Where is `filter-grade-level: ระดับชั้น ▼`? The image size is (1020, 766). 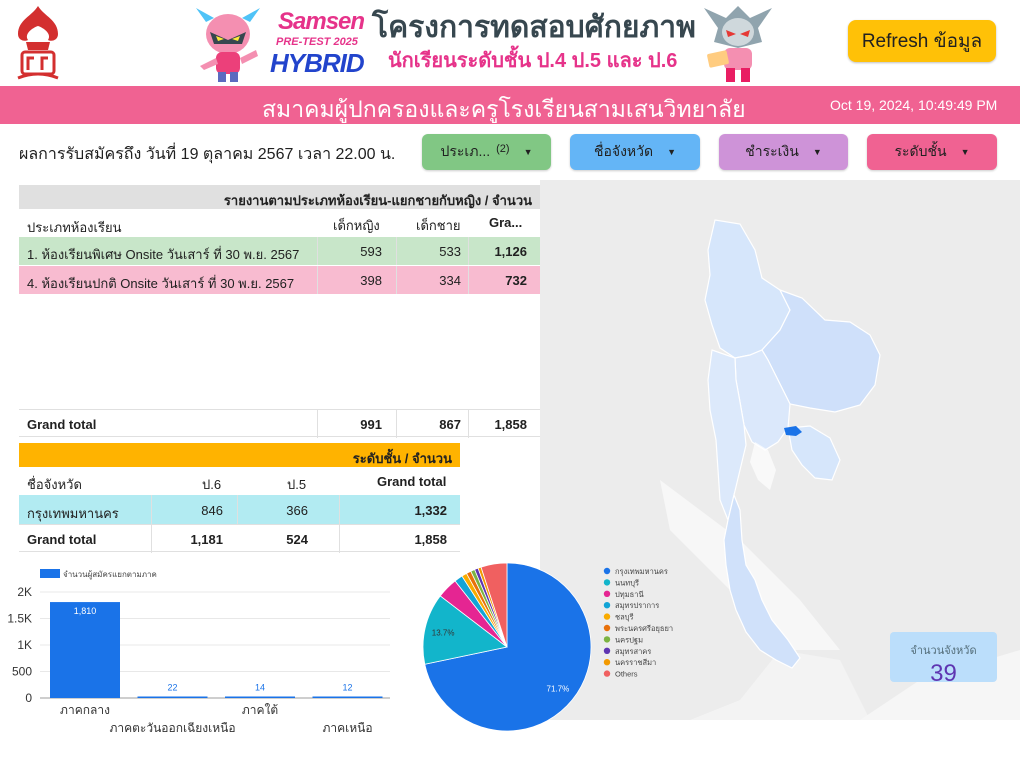
filter-grade-level: ระดับชั้น ▼ is located at coordinates (932, 152).